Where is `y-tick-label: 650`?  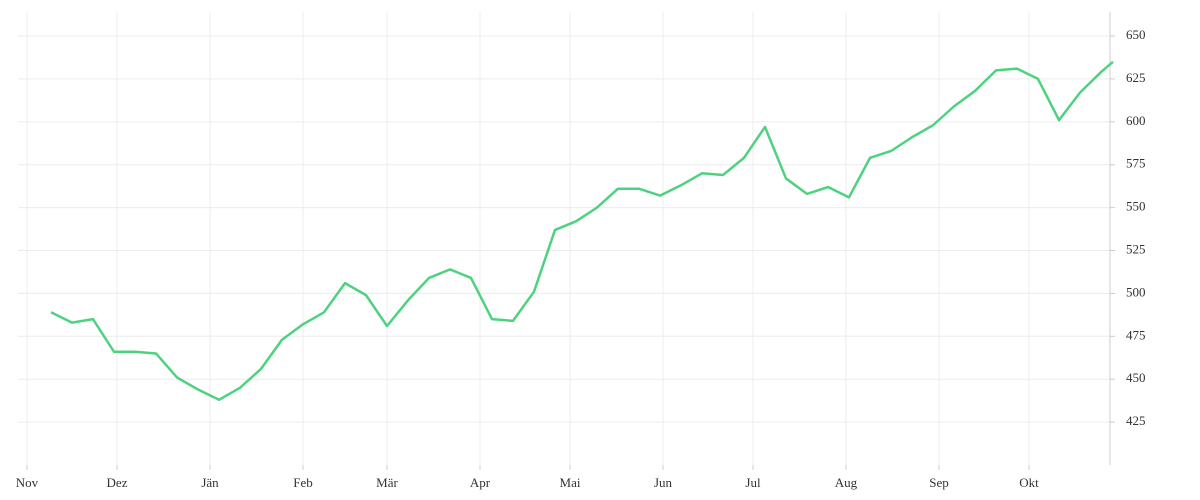 y-tick-label: 650 is located at coordinates (1136, 34).